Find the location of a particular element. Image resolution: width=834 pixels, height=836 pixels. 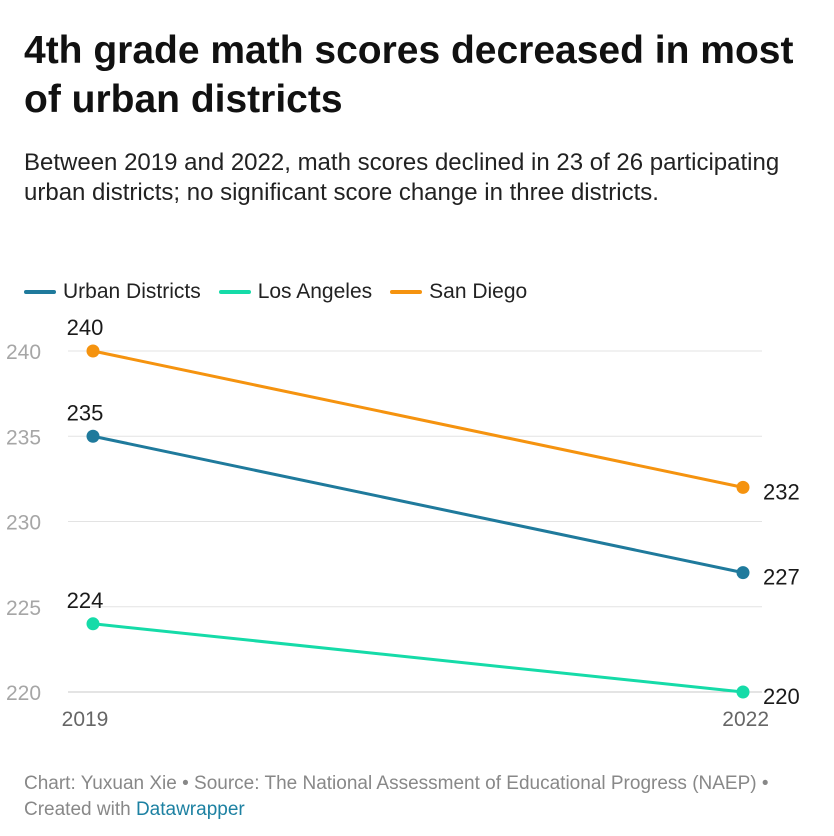

x-tick-label-2022: 2022 is located at coordinates (745, 719).